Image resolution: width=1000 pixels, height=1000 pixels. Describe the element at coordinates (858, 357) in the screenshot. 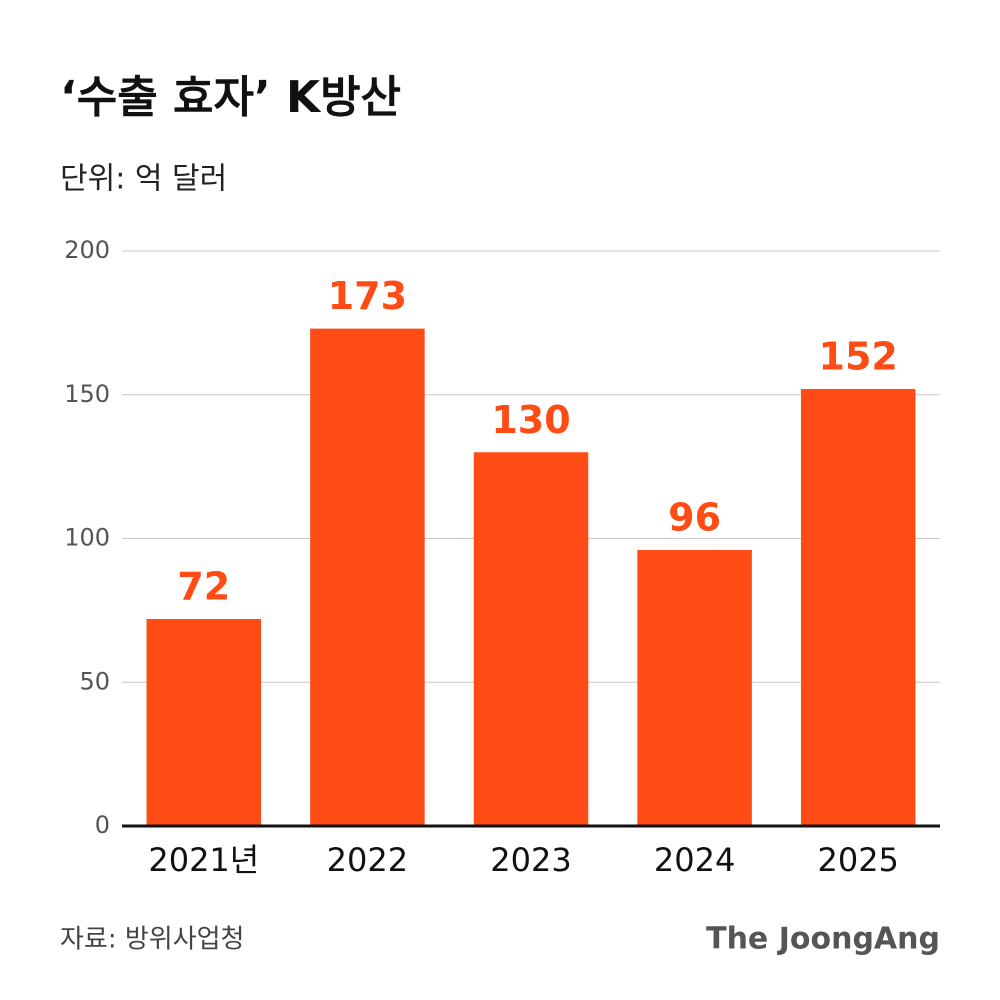

I see `value-label: 152` at that location.